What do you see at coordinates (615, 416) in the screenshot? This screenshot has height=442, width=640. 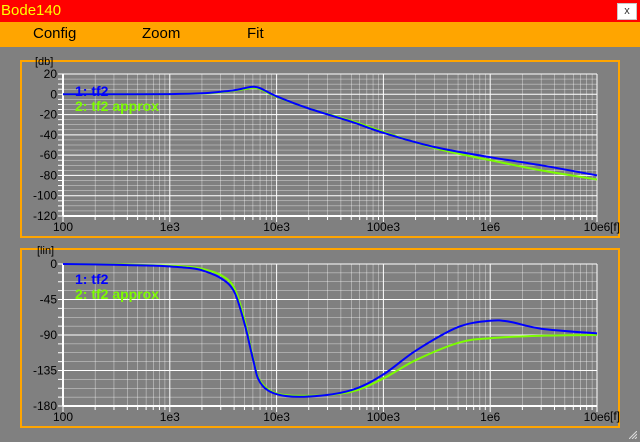 I see `phase-x-unit: [f]` at bounding box center [615, 416].